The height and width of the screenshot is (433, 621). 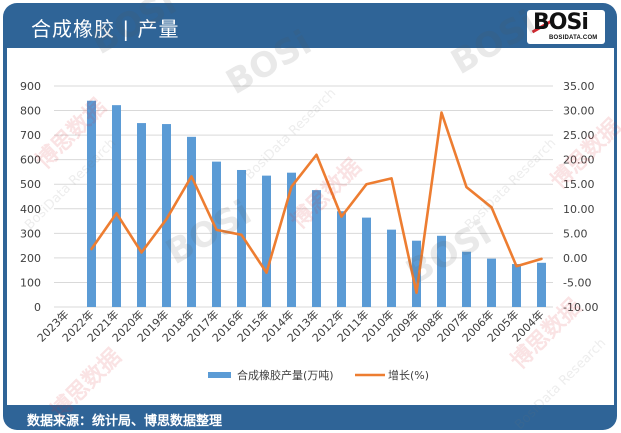 I want to click on logo-mark: BOSi, so click(x=561, y=22).